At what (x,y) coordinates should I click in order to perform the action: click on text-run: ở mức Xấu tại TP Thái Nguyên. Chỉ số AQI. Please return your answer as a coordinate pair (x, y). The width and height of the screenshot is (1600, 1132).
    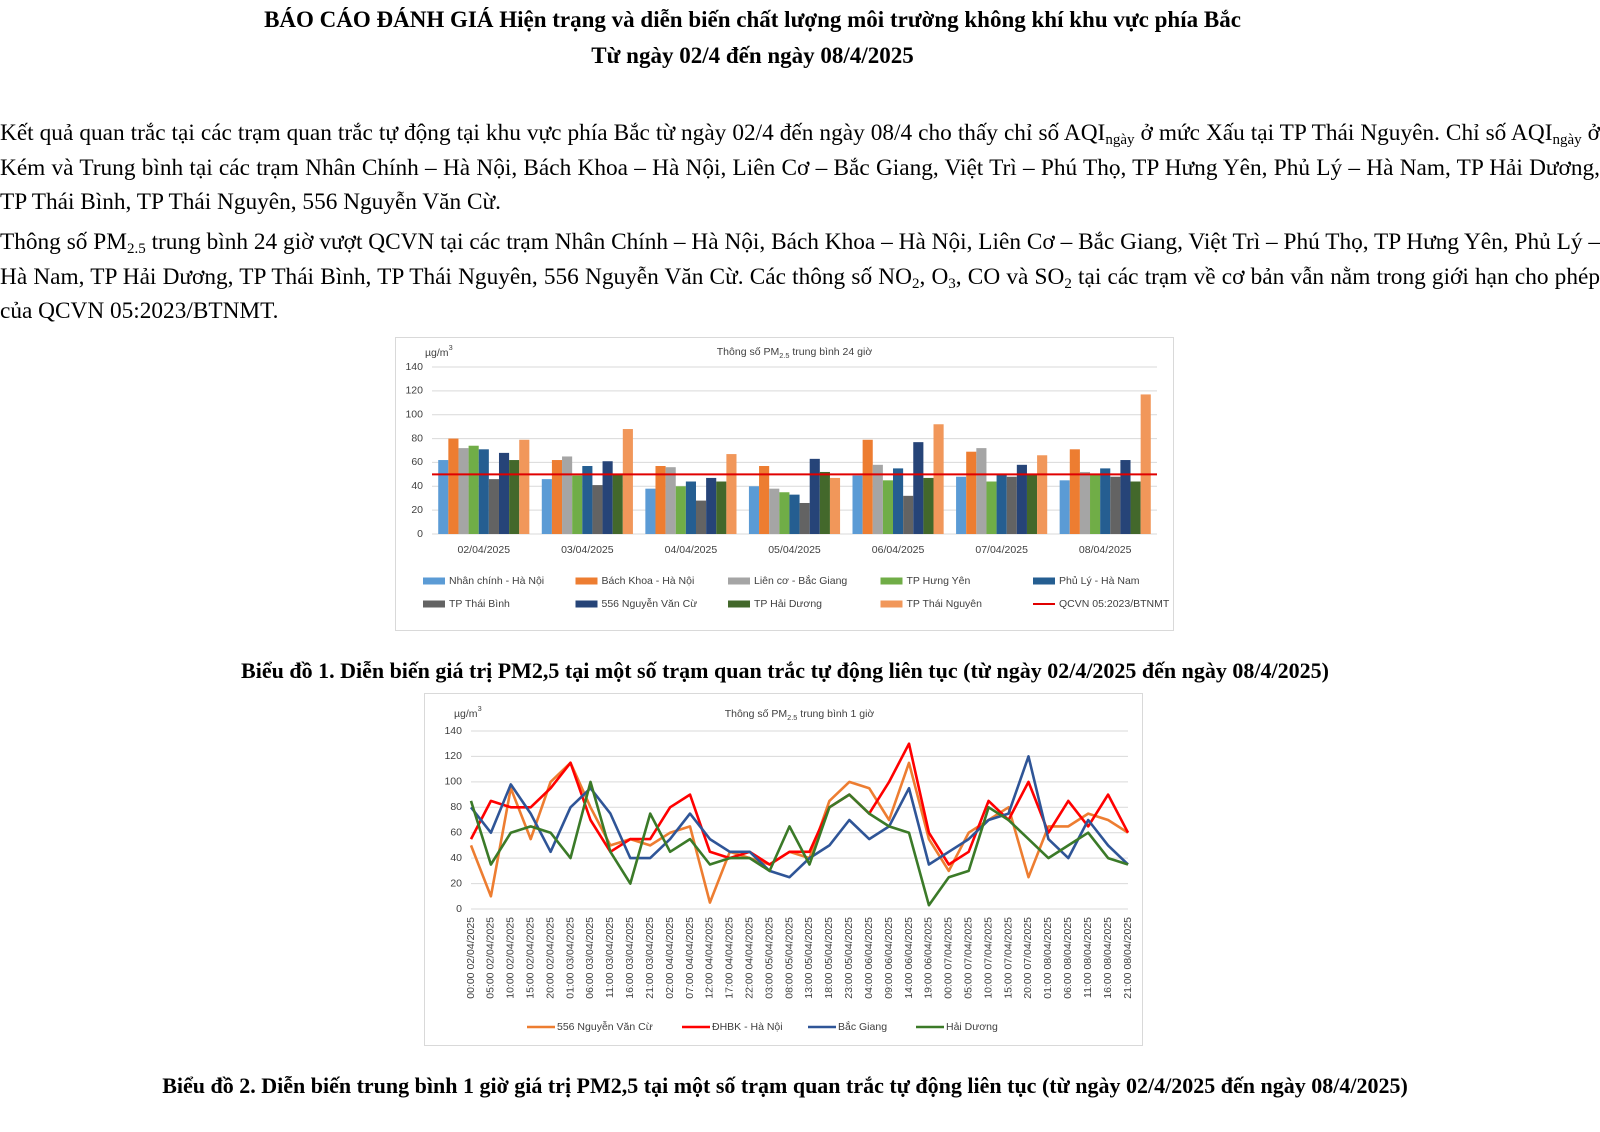
    Looking at the image, I should click on (1343, 133).